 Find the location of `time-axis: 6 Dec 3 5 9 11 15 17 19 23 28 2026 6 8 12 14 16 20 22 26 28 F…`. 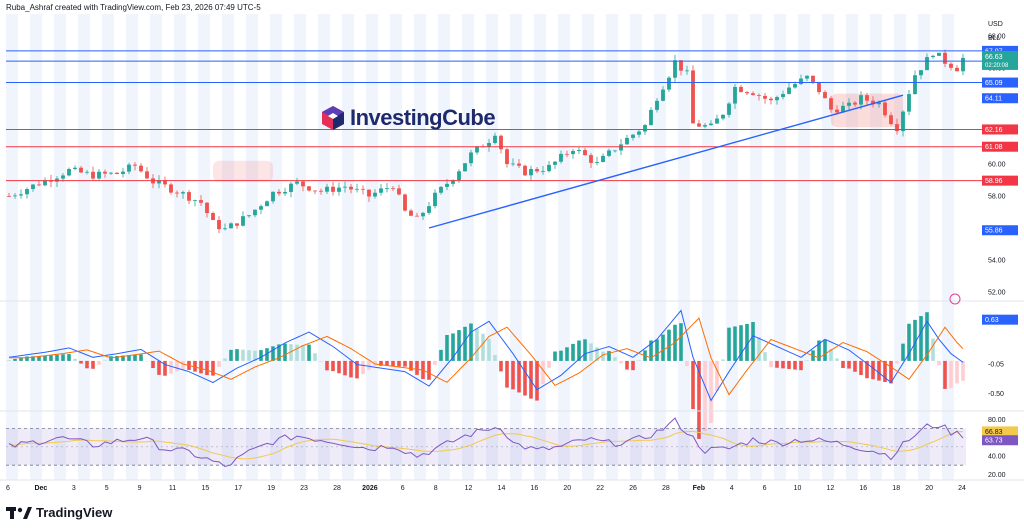

time-axis: 6 Dec 3 5 9 11 15 17 19 23 28 2026 6 8 12 14 16 20 22 26 28 F… is located at coordinates (512, 485).